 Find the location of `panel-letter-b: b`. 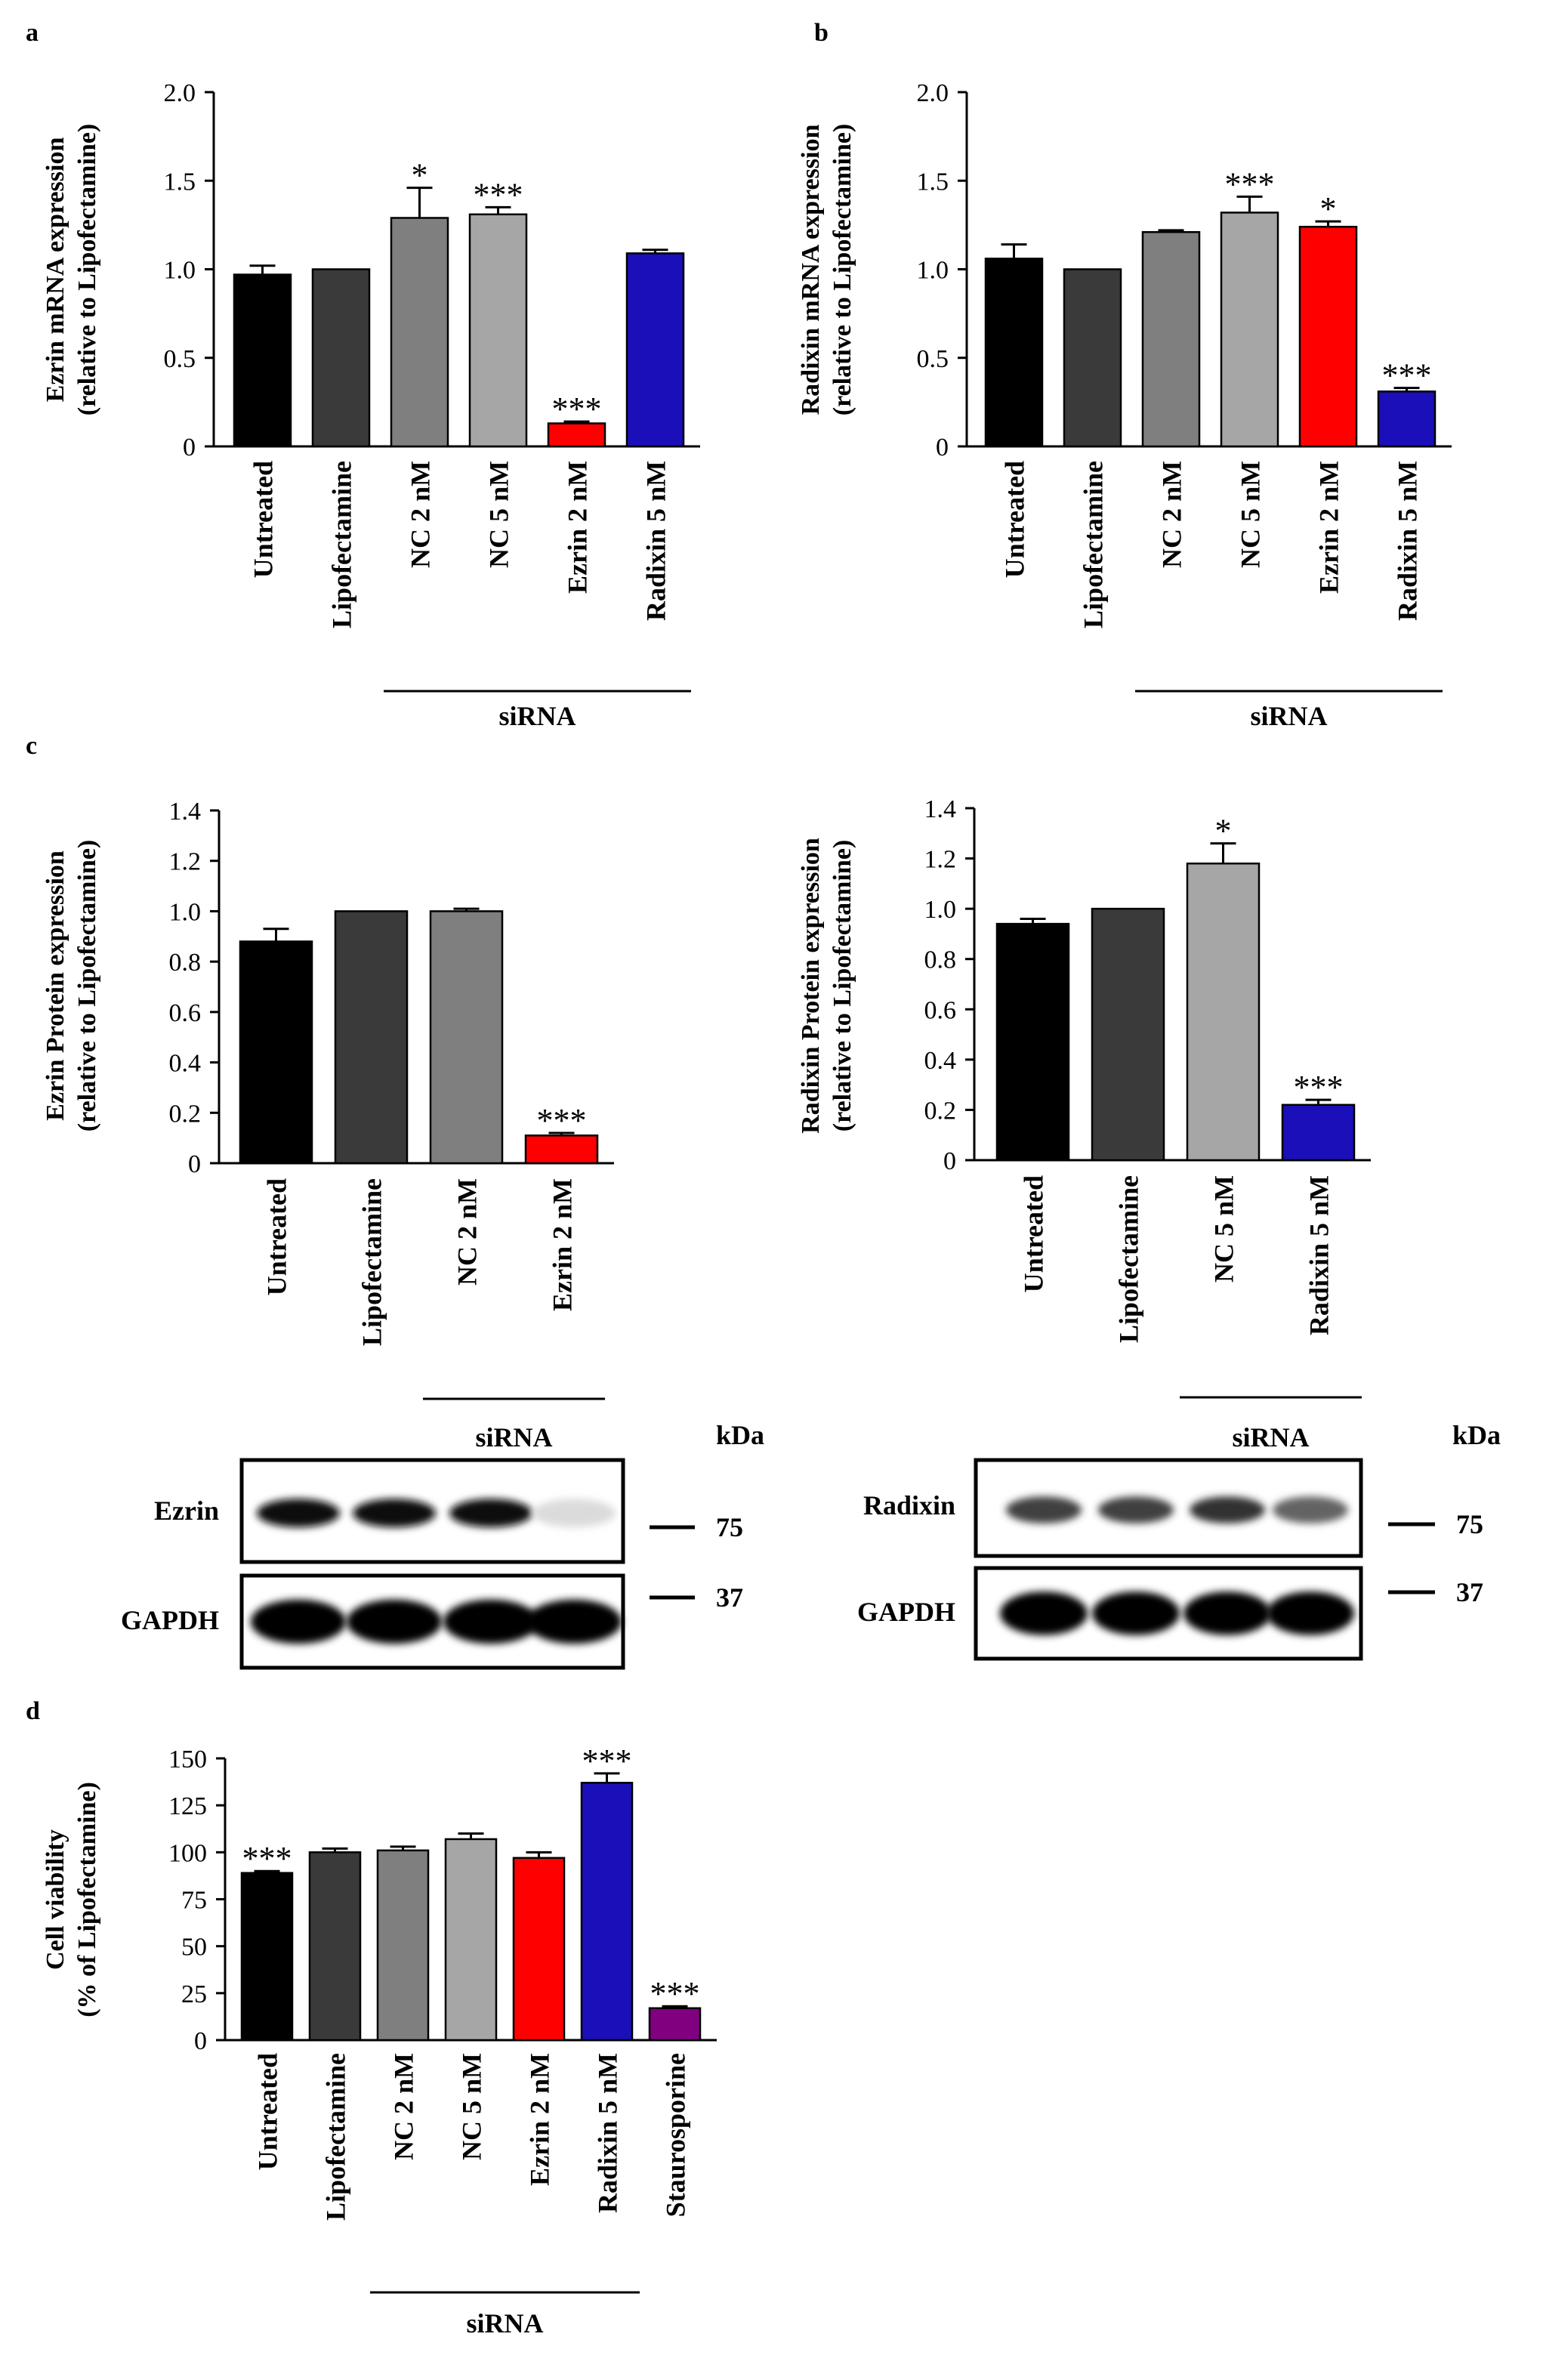

panel-letter-b: b is located at coordinates (821, 33).